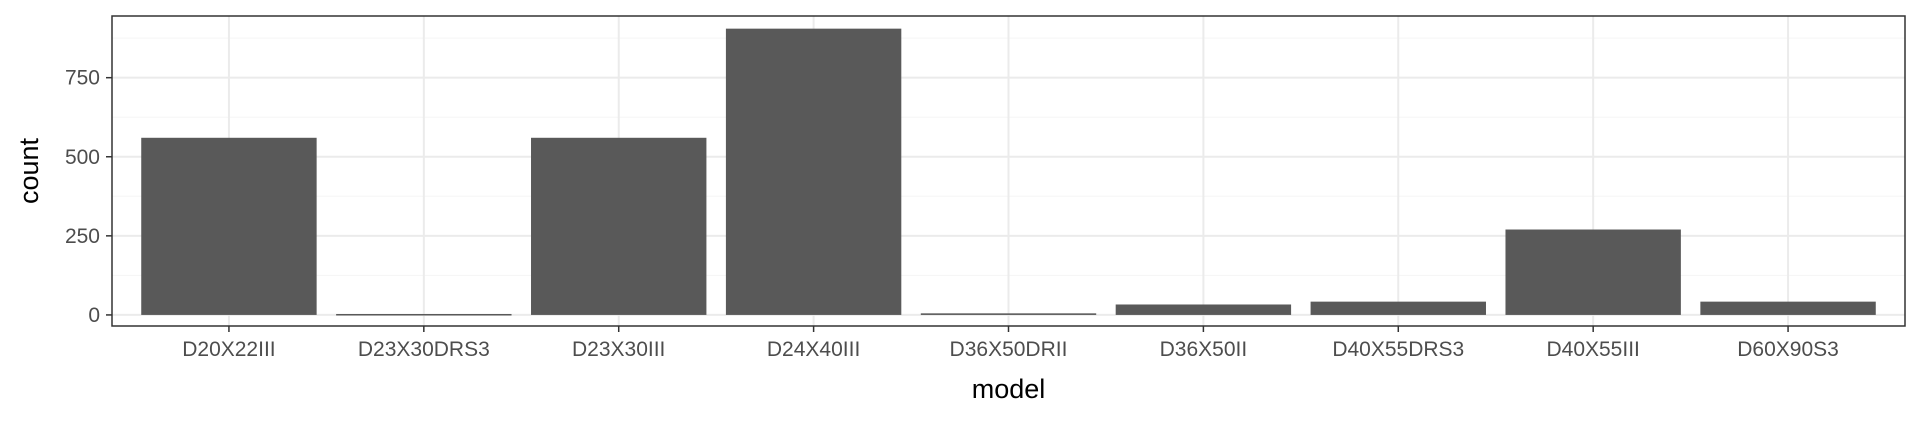  Describe the element at coordinates (82, 157) in the screenshot. I see `y-tick-label: 500` at that location.